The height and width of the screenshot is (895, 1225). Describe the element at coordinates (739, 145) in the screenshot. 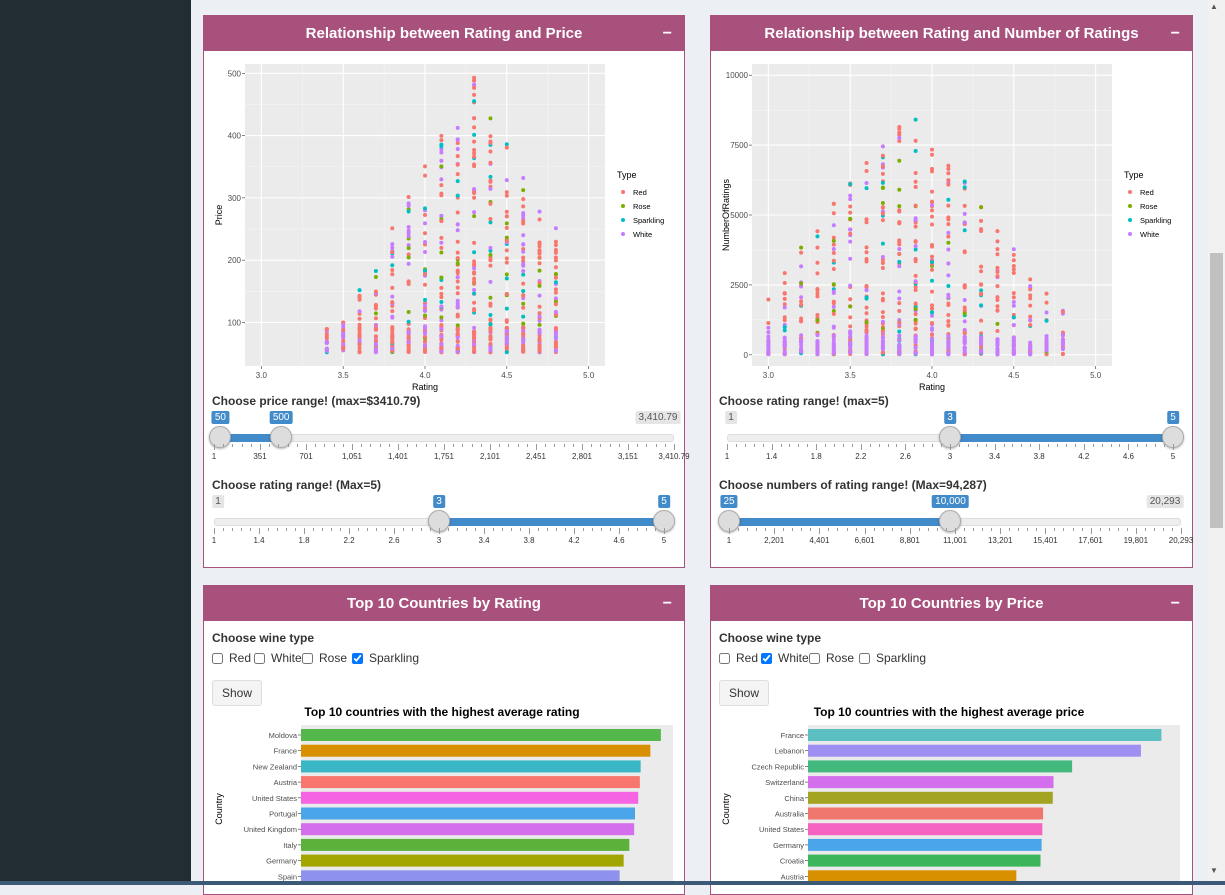

I see `y-tick-label: 7500` at that location.